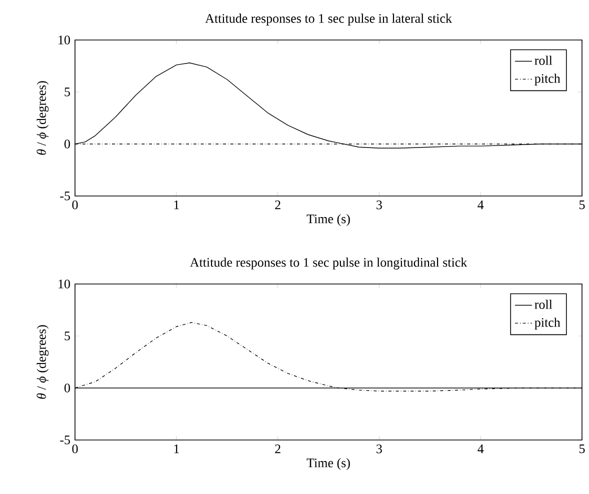 Image resolution: width=589 pixels, height=494 pixels. Describe the element at coordinates (328, 20) in the screenshot. I see `chart-title: Attitude responses to 1 sec pulse in lateral stick` at that location.